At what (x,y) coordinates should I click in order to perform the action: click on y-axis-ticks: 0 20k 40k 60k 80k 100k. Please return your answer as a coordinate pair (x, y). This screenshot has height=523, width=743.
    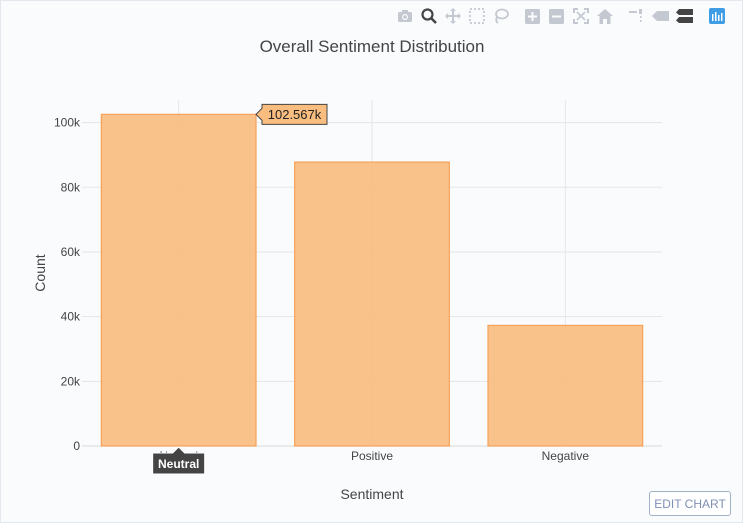
    Looking at the image, I should click on (67, 284).